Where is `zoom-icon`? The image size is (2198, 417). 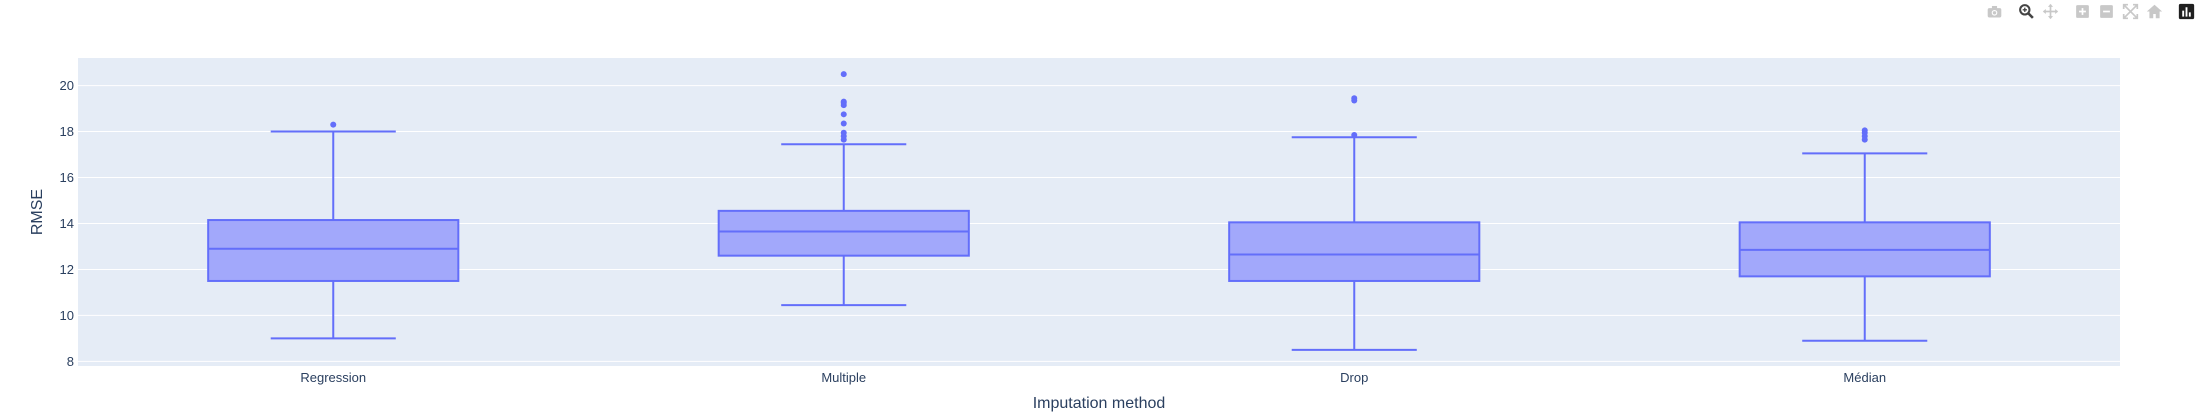
zoom-icon is located at coordinates (2026, 11).